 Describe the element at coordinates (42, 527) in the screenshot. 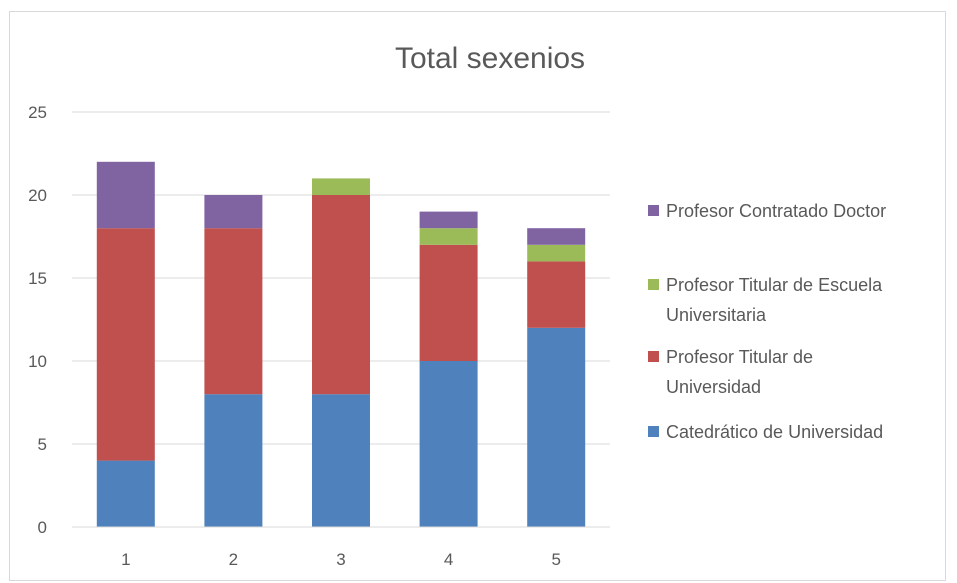

I see `y-tick-label: 0` at that location.